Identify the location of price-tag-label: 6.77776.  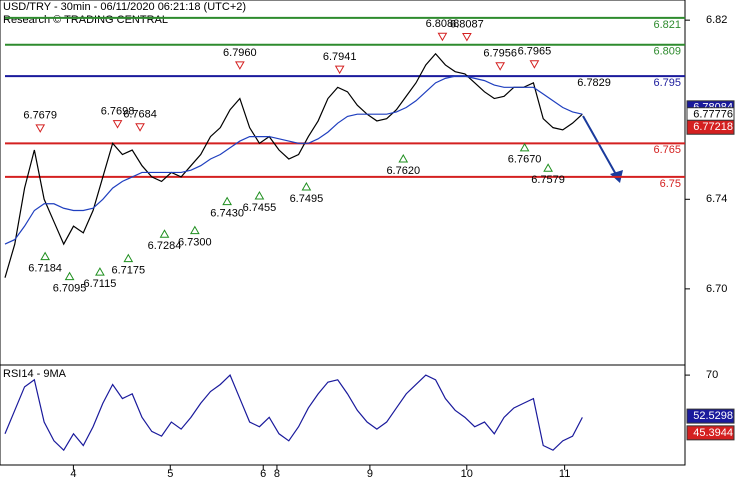
(713, 115).